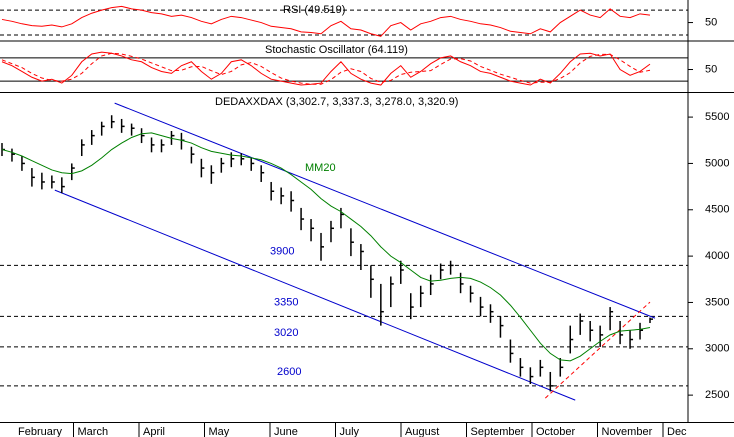 The width and height of the screenshot is (734, 437). Describe the element at coordinates (314, 10) in the screenshot. I see `indicator-title: RSI (49.519)` at that location.